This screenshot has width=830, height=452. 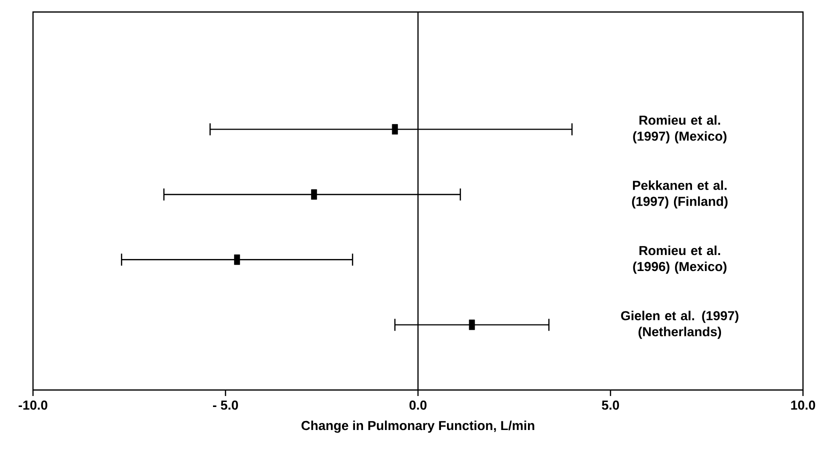 What do you see at coordinates (33, 405) in the screenshot?
I see `x-tick-label: -10.0` at bounding box center [33, 405].